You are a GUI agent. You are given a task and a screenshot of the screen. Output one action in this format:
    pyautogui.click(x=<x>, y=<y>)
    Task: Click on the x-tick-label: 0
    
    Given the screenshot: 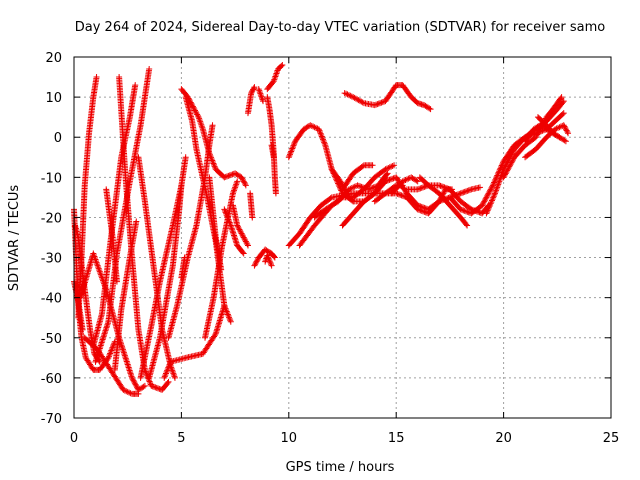 What is the action you would take?
    pyautogui.click(x=74, y=438)
    